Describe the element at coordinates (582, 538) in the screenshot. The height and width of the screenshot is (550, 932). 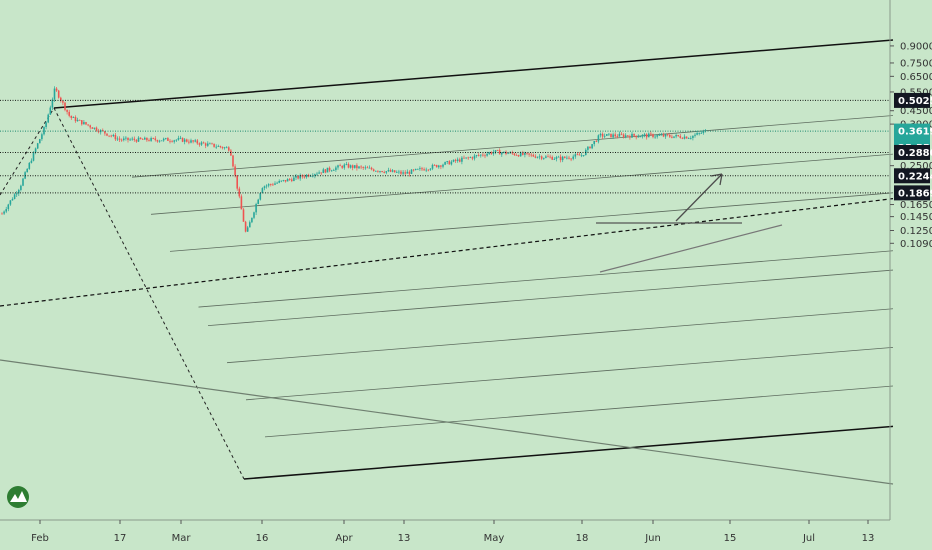
I see `time-axis-tick: 18` at that location.